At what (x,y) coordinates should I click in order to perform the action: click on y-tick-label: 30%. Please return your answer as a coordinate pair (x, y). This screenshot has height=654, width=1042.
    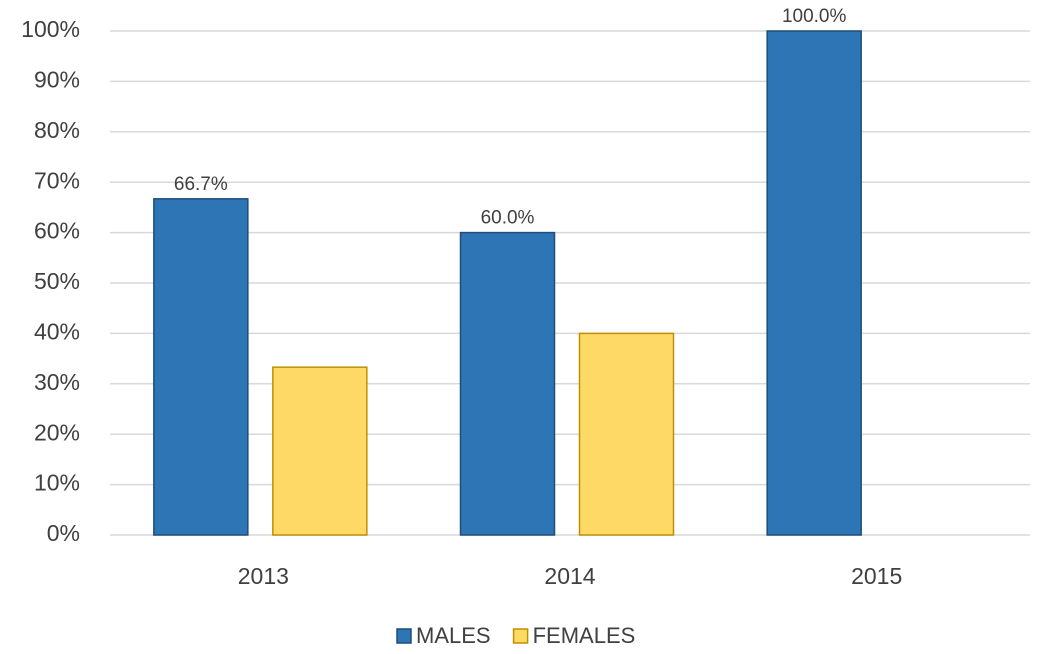
    Looking at the image, I should click on (57, 382).